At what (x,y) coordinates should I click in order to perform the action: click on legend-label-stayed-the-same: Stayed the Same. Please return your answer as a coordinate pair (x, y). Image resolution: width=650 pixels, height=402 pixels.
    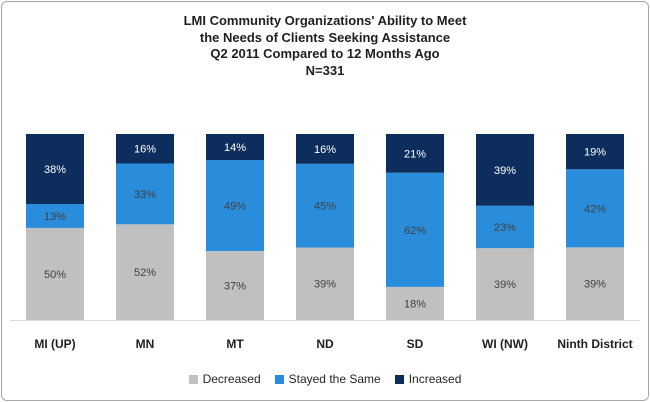
    Looking at the image, I should click on (334, 379).